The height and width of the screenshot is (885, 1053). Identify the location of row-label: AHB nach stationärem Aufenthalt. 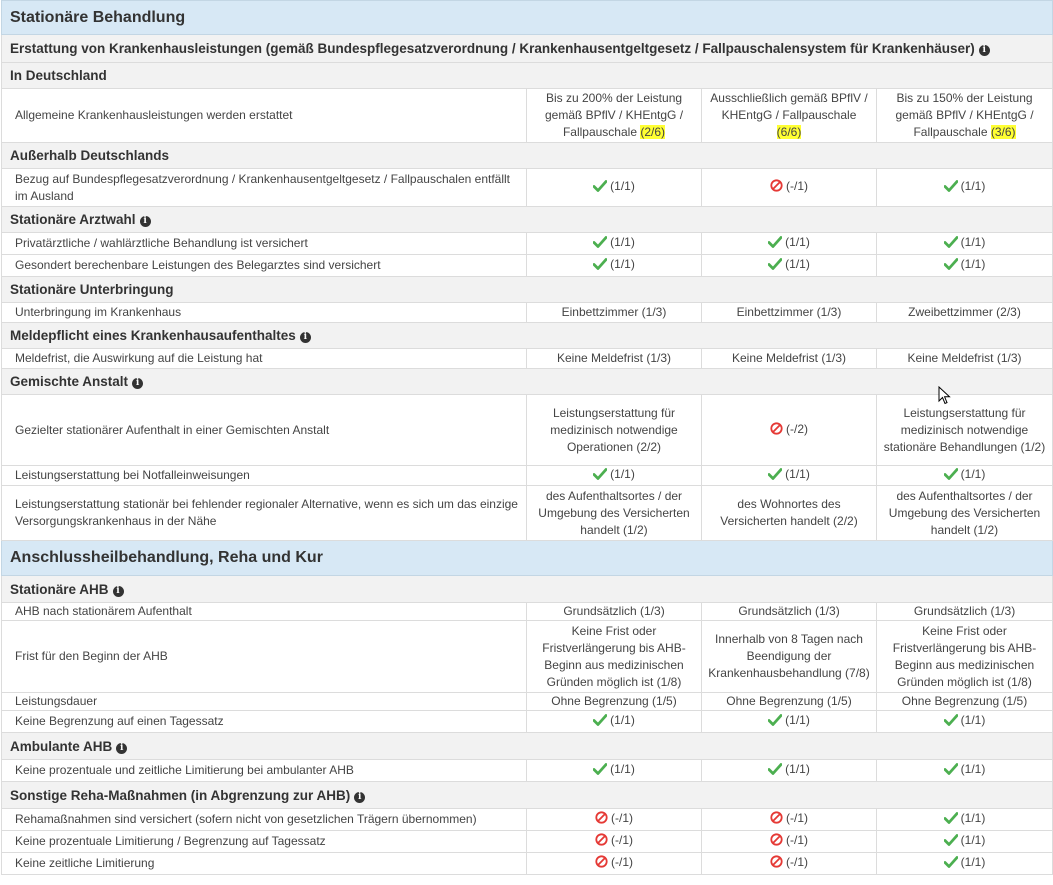
(264, 611).